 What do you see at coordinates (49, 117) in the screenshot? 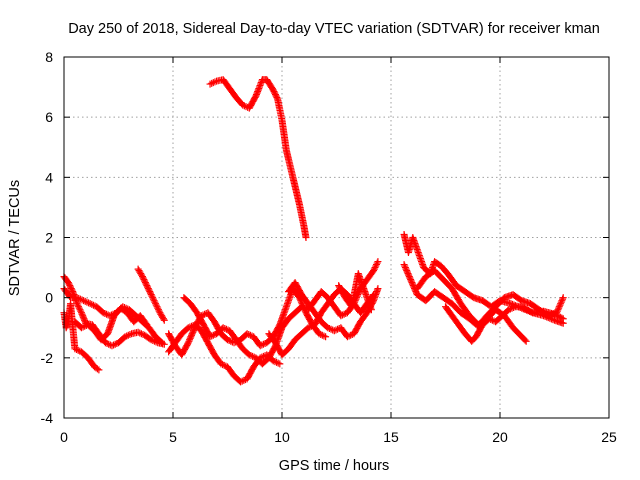
I see `y-tick-label: 6` at bounding box center [49, 117].